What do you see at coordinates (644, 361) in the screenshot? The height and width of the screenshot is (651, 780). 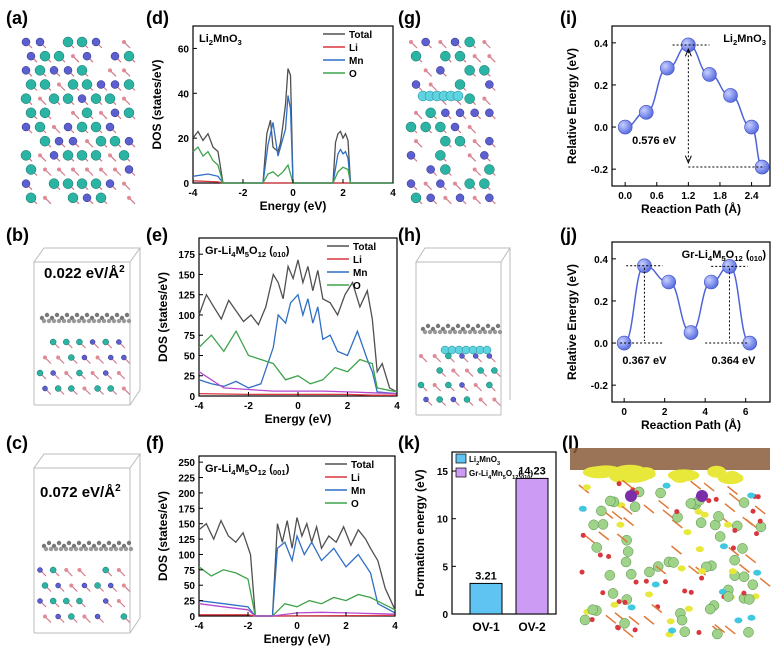 I see `barrier-value: 0.367 eV` at bounding box center [644, 361].